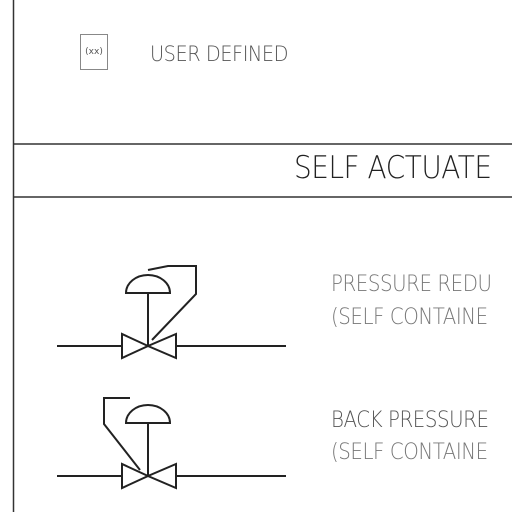  Describe the element at coordinates (219, 54) in the screenshot. I see `user-defined-label: USER DEFINED` at that location.